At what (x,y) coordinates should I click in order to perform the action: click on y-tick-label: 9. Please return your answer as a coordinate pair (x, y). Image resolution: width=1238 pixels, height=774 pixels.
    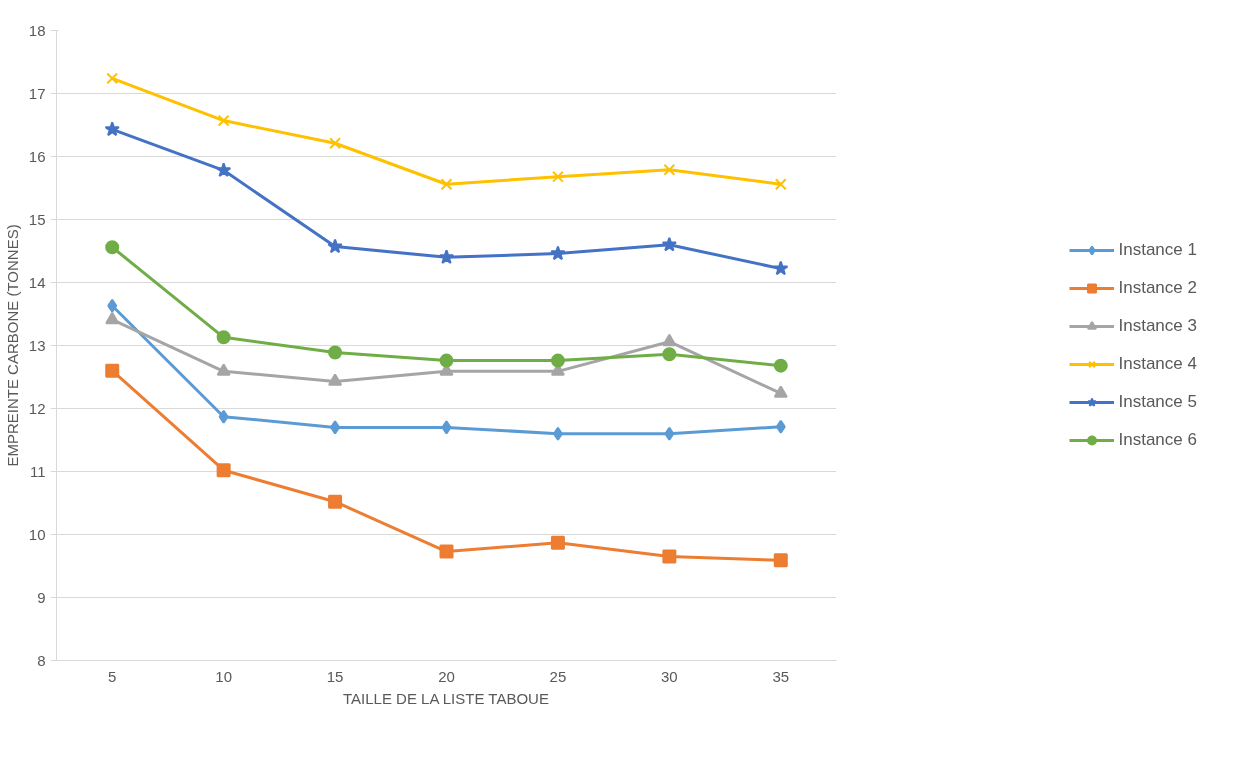
    Looking at the image, I should click on (41, 597).